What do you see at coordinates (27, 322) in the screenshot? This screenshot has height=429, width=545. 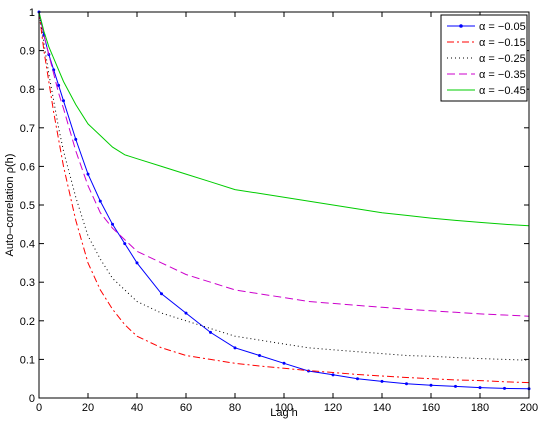 I see `y-tick-label: 0.2` at bounding box center [27, 322].